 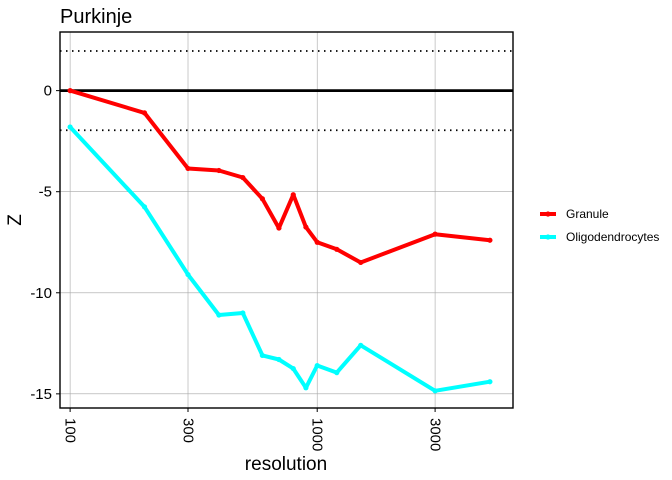 I want to click on y-tick-label: -10, so click(x=41, y=293).